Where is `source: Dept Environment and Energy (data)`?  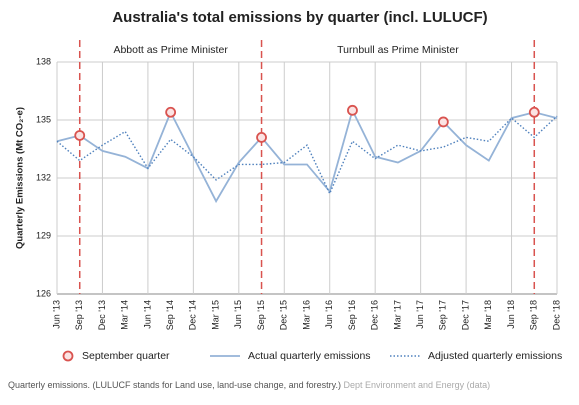 source: Dept Environment and Energy (data) is located at coordinates (417, 385).